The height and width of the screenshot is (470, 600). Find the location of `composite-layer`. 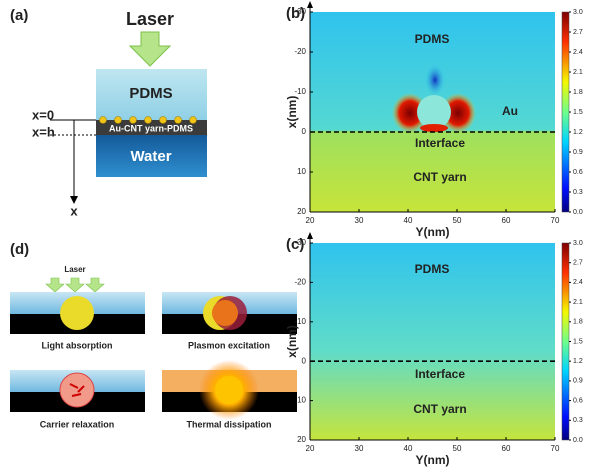

composite-layer is located at coordinates (151, 127).